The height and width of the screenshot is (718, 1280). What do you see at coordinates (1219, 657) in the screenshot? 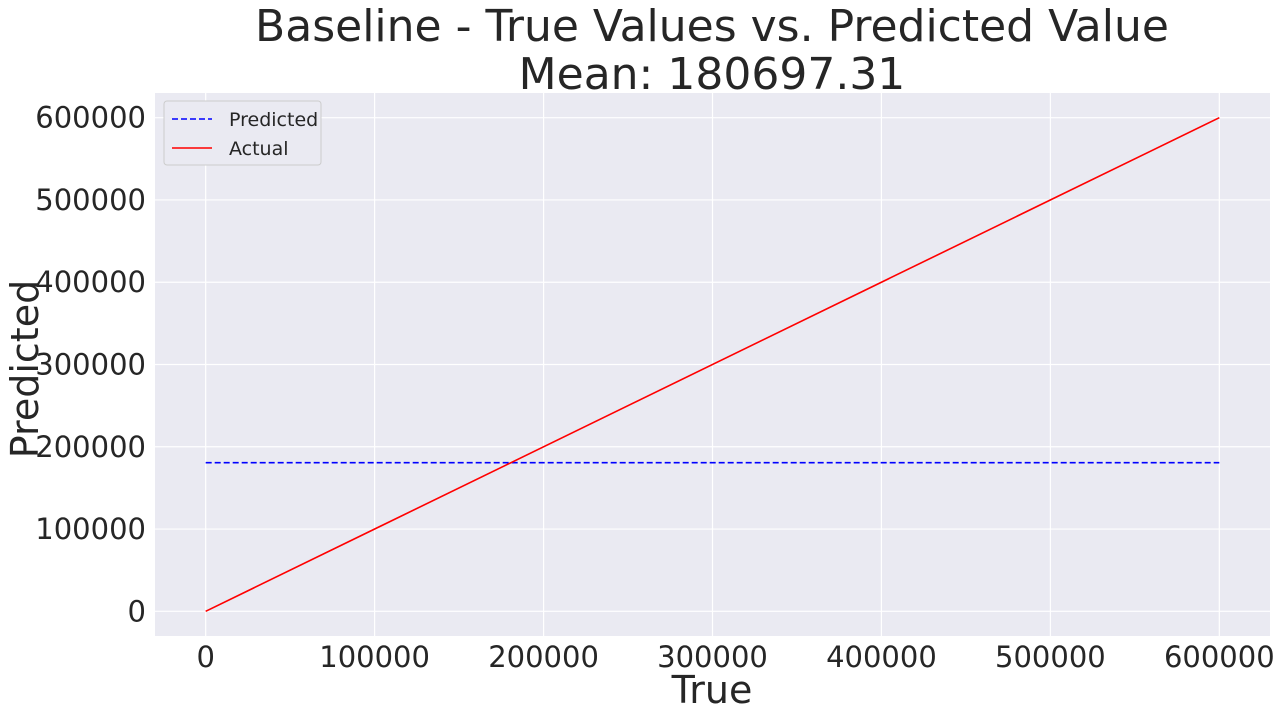
I see `x-tick-label: 600000` at bounding box center [1219, 657].